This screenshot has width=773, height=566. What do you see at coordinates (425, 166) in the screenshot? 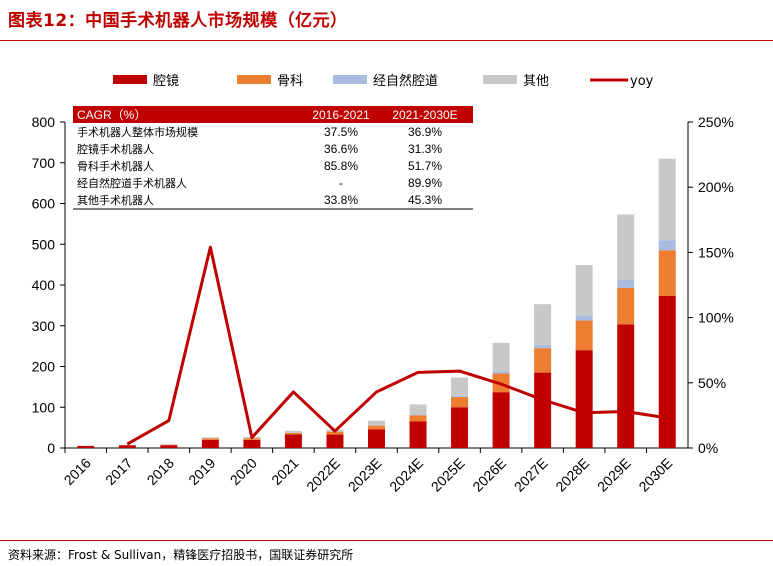
I see `table-cell: 51.7%` at bounding box center [425, 166].